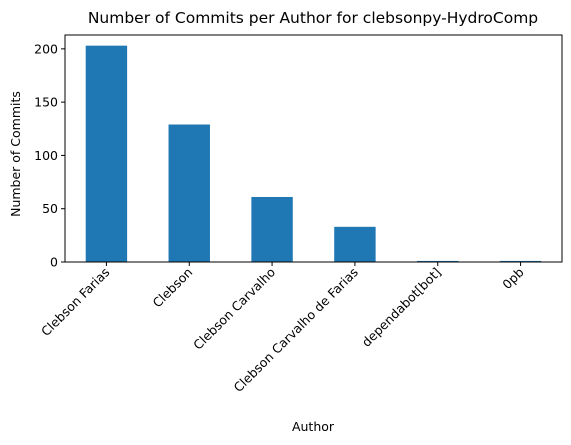  What do you see at coordinates (46, 48) in the screenshot?
I see `y-tick-label: 200` at bounding box center [46, 48].